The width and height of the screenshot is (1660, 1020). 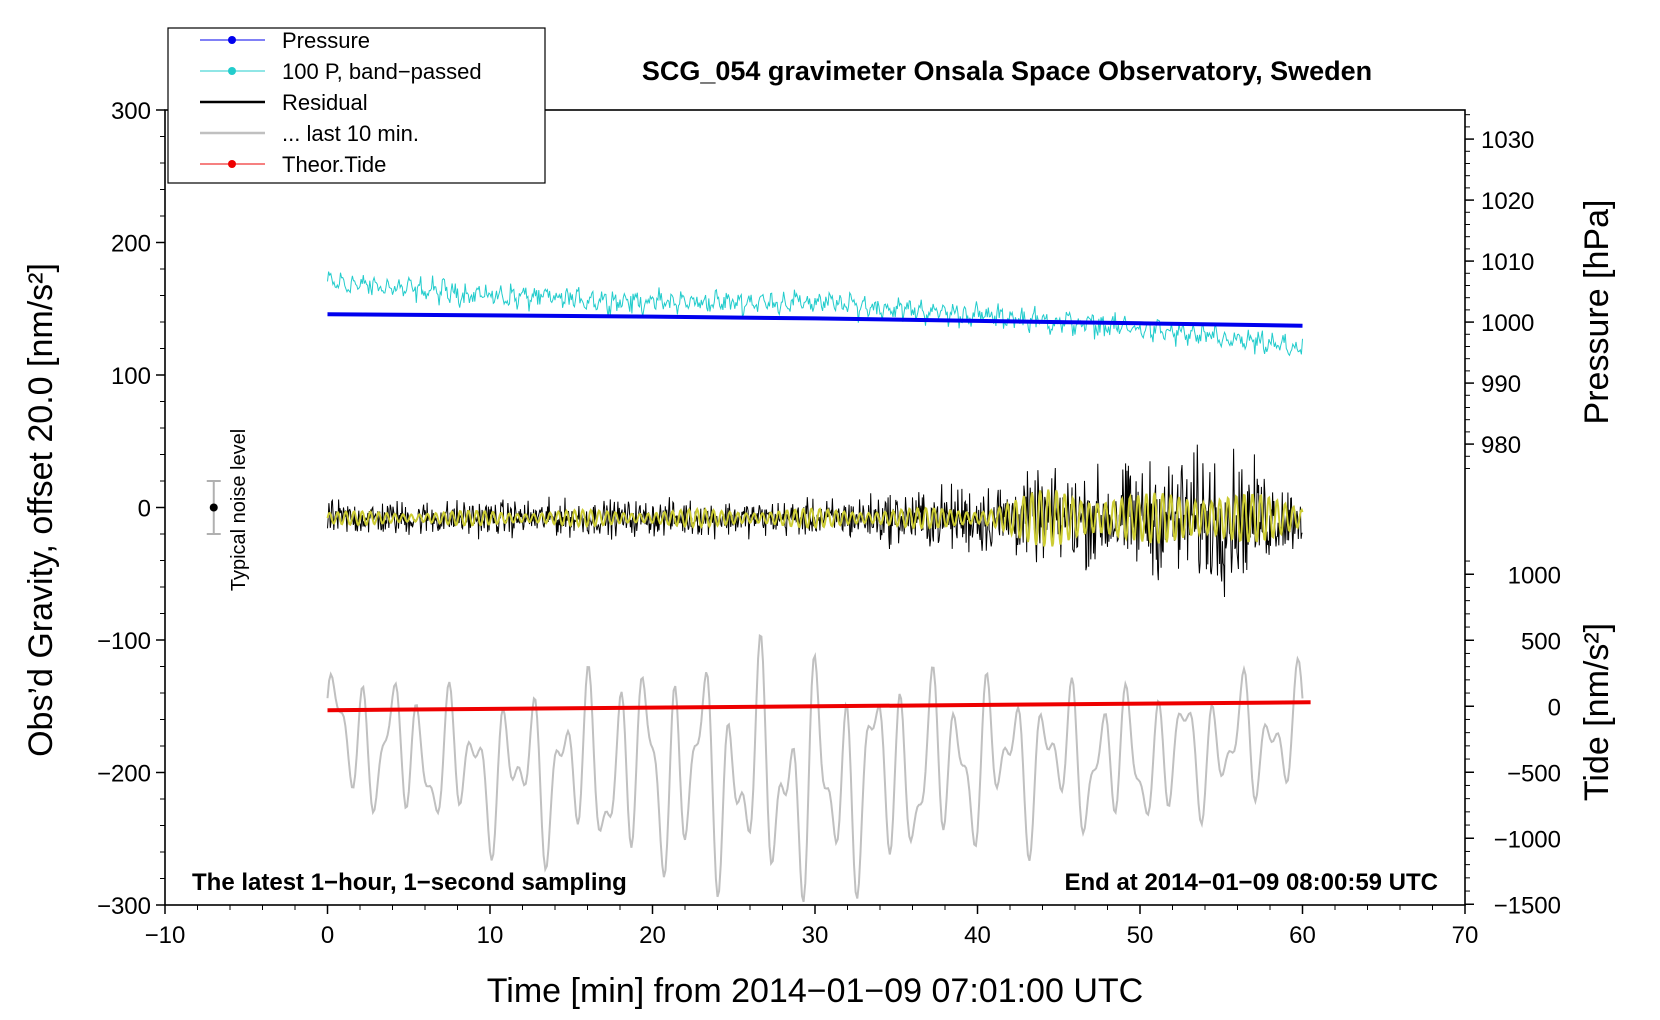 What do you see at coordinates (124, 906) in the screenshot?
I see `y-tick-label: −300` at bounding box center [124, 906].